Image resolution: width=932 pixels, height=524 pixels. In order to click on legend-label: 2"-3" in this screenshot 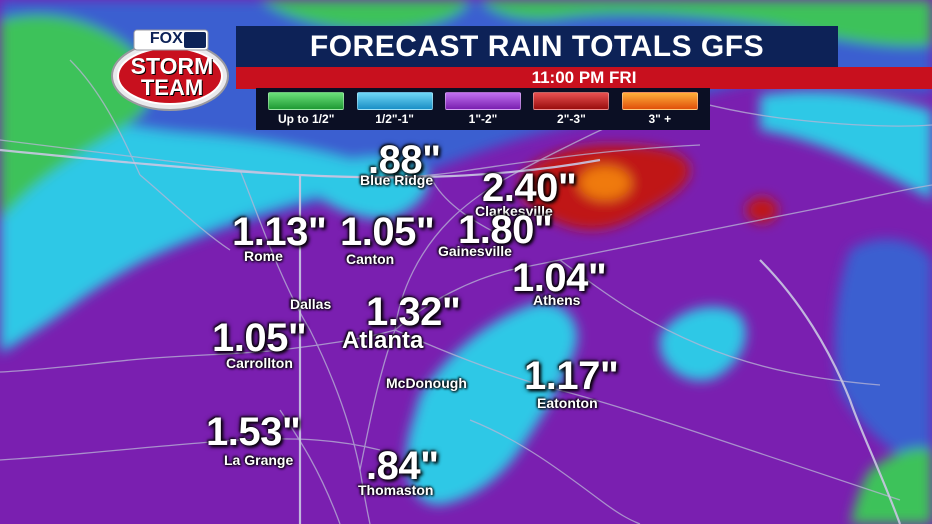, I will do `click(571, 119)`.